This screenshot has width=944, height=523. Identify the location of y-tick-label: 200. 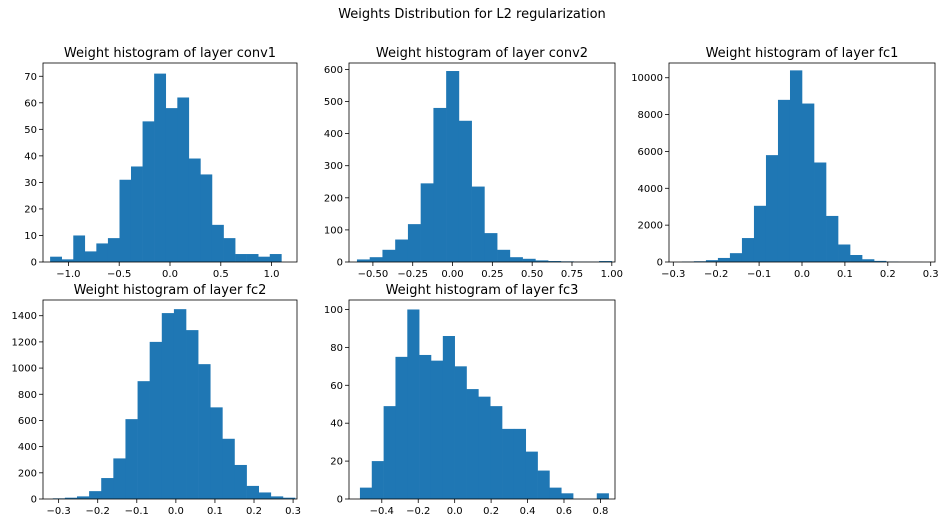
(333, 198).